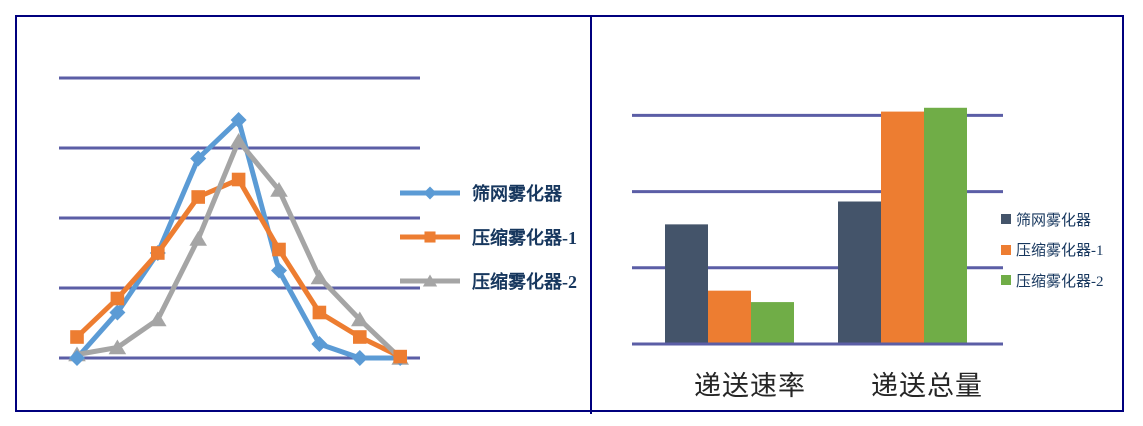  Describe the element at coordinates (591, 214) in the screenshot. I see `panel-divider` at that location.